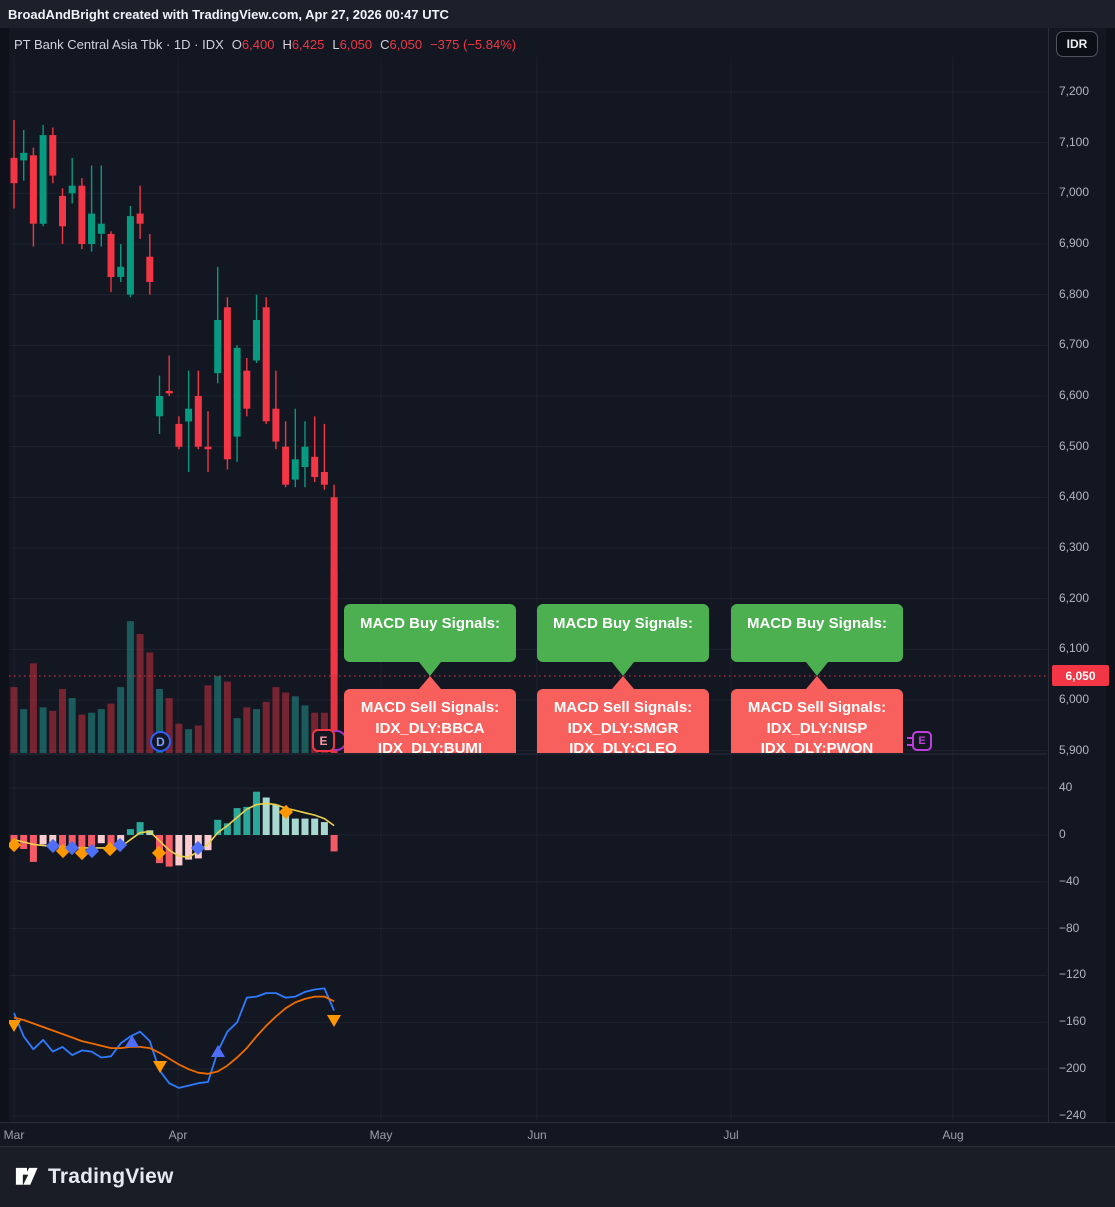 The height and width of the screenshot is (1207, 1115). I want to click on axis-label: 6,400, so click(1074, 496).